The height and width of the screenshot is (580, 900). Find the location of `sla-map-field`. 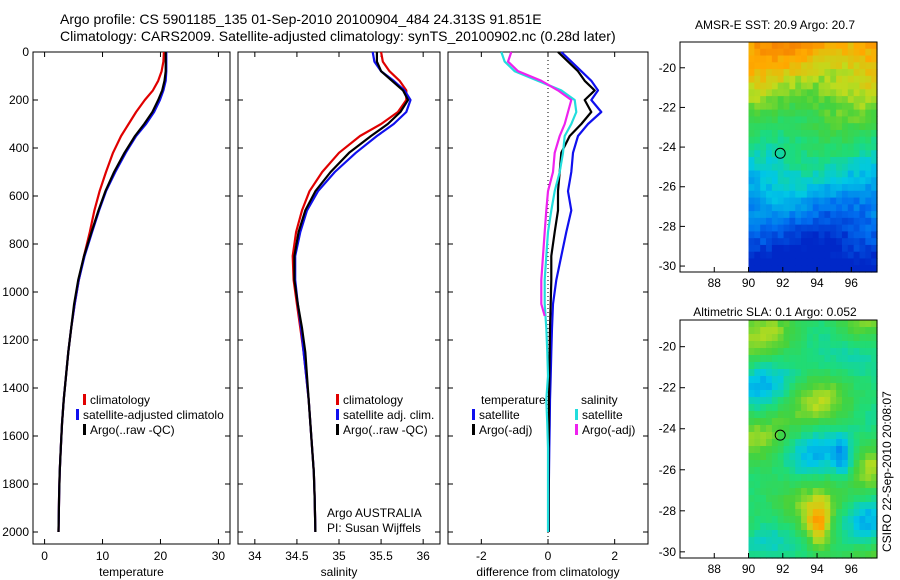

sla-map-field is located at coordinates (813, 439).